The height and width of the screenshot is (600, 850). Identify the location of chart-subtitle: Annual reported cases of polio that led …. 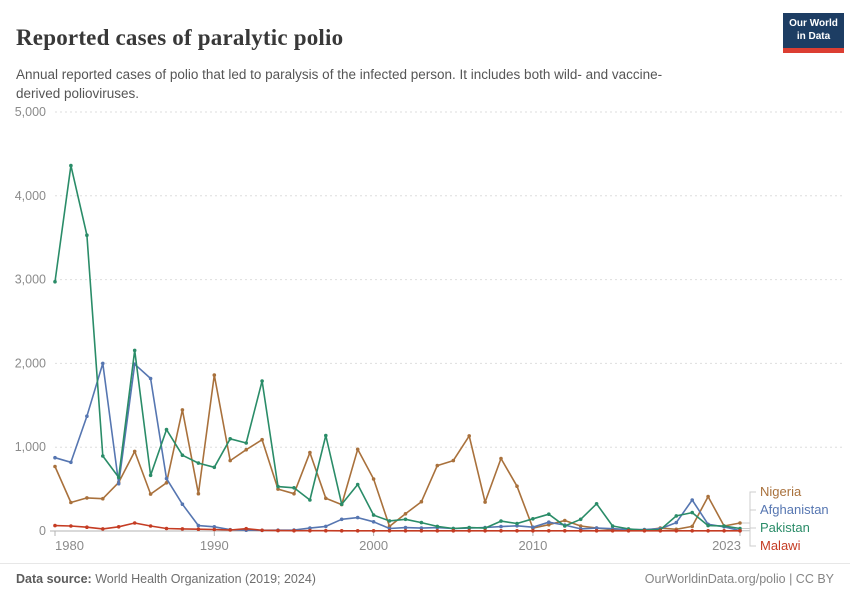
(339, 83).